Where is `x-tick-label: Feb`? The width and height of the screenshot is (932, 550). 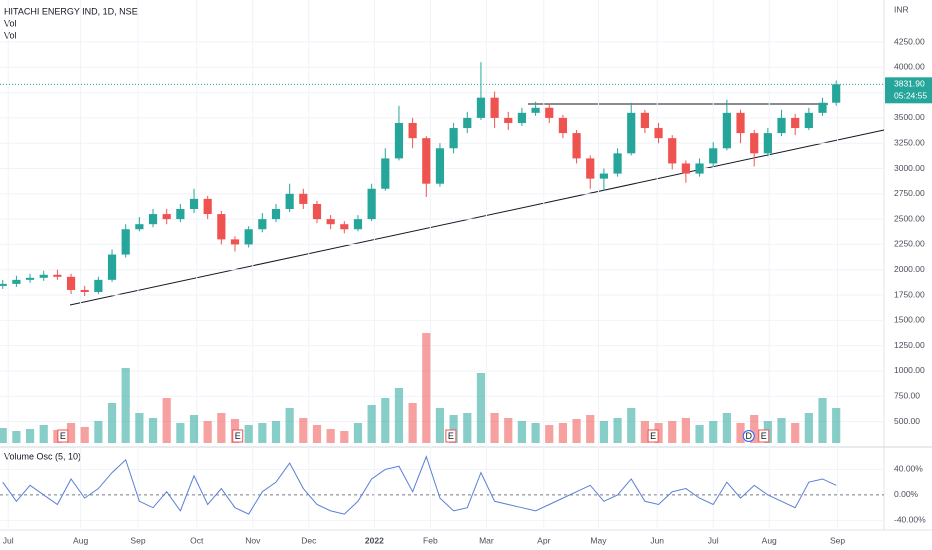 x-tick-label: Feb is located at coordinates (430, 540).